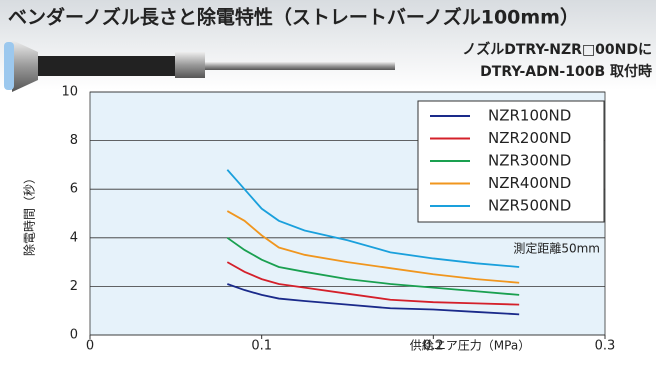 This screenshot has width=656, height=376. Describe the element at coordinates (556, 248) in the screenshot. I see `annotation: 測定距離50mm` at that location.